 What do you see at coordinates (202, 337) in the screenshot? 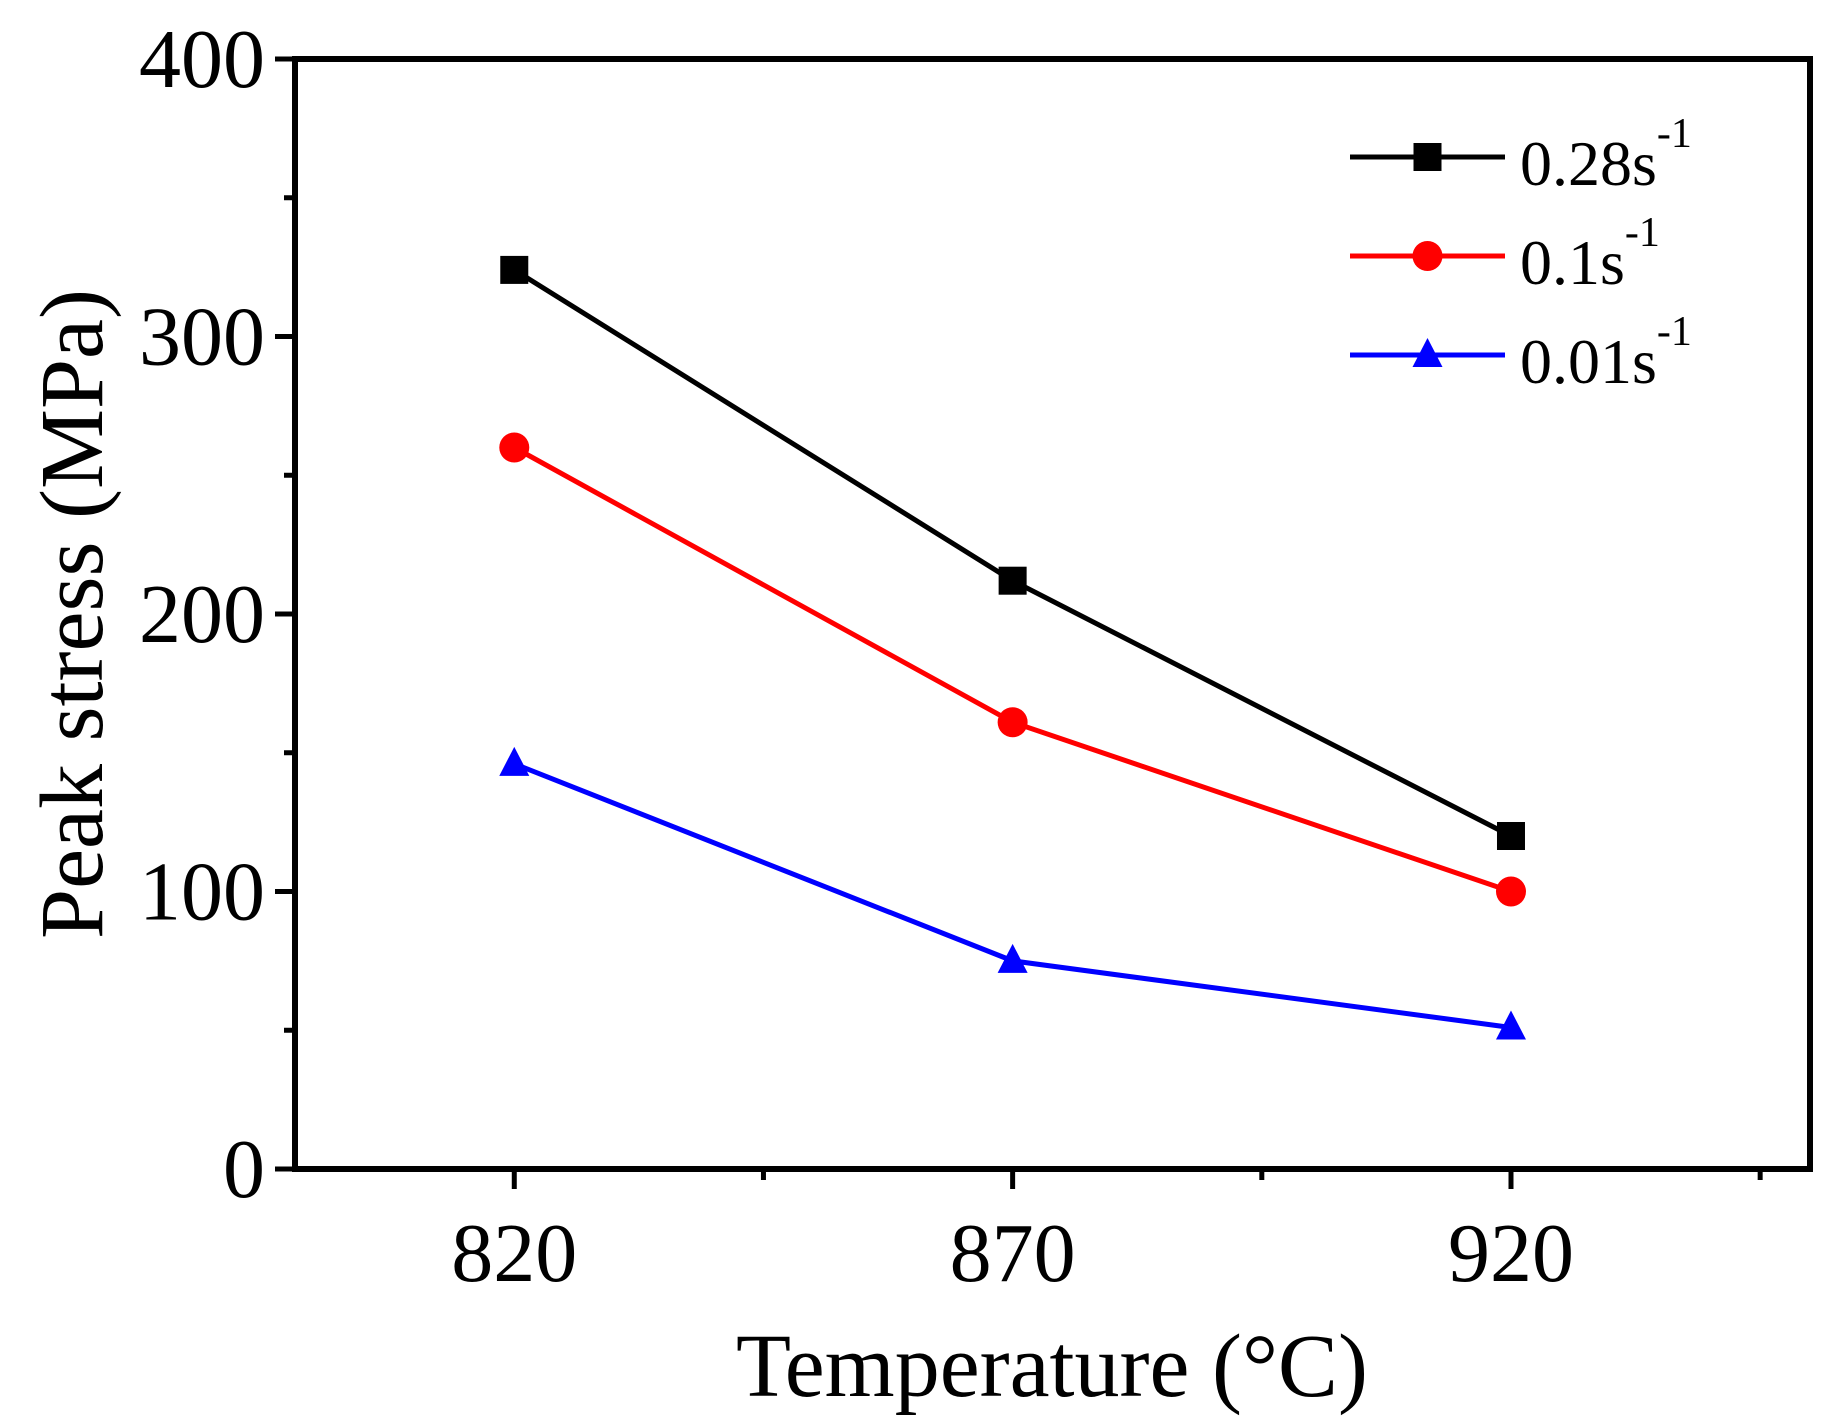
I see `y-tick-label: 300` at bounding box center [202, 337].